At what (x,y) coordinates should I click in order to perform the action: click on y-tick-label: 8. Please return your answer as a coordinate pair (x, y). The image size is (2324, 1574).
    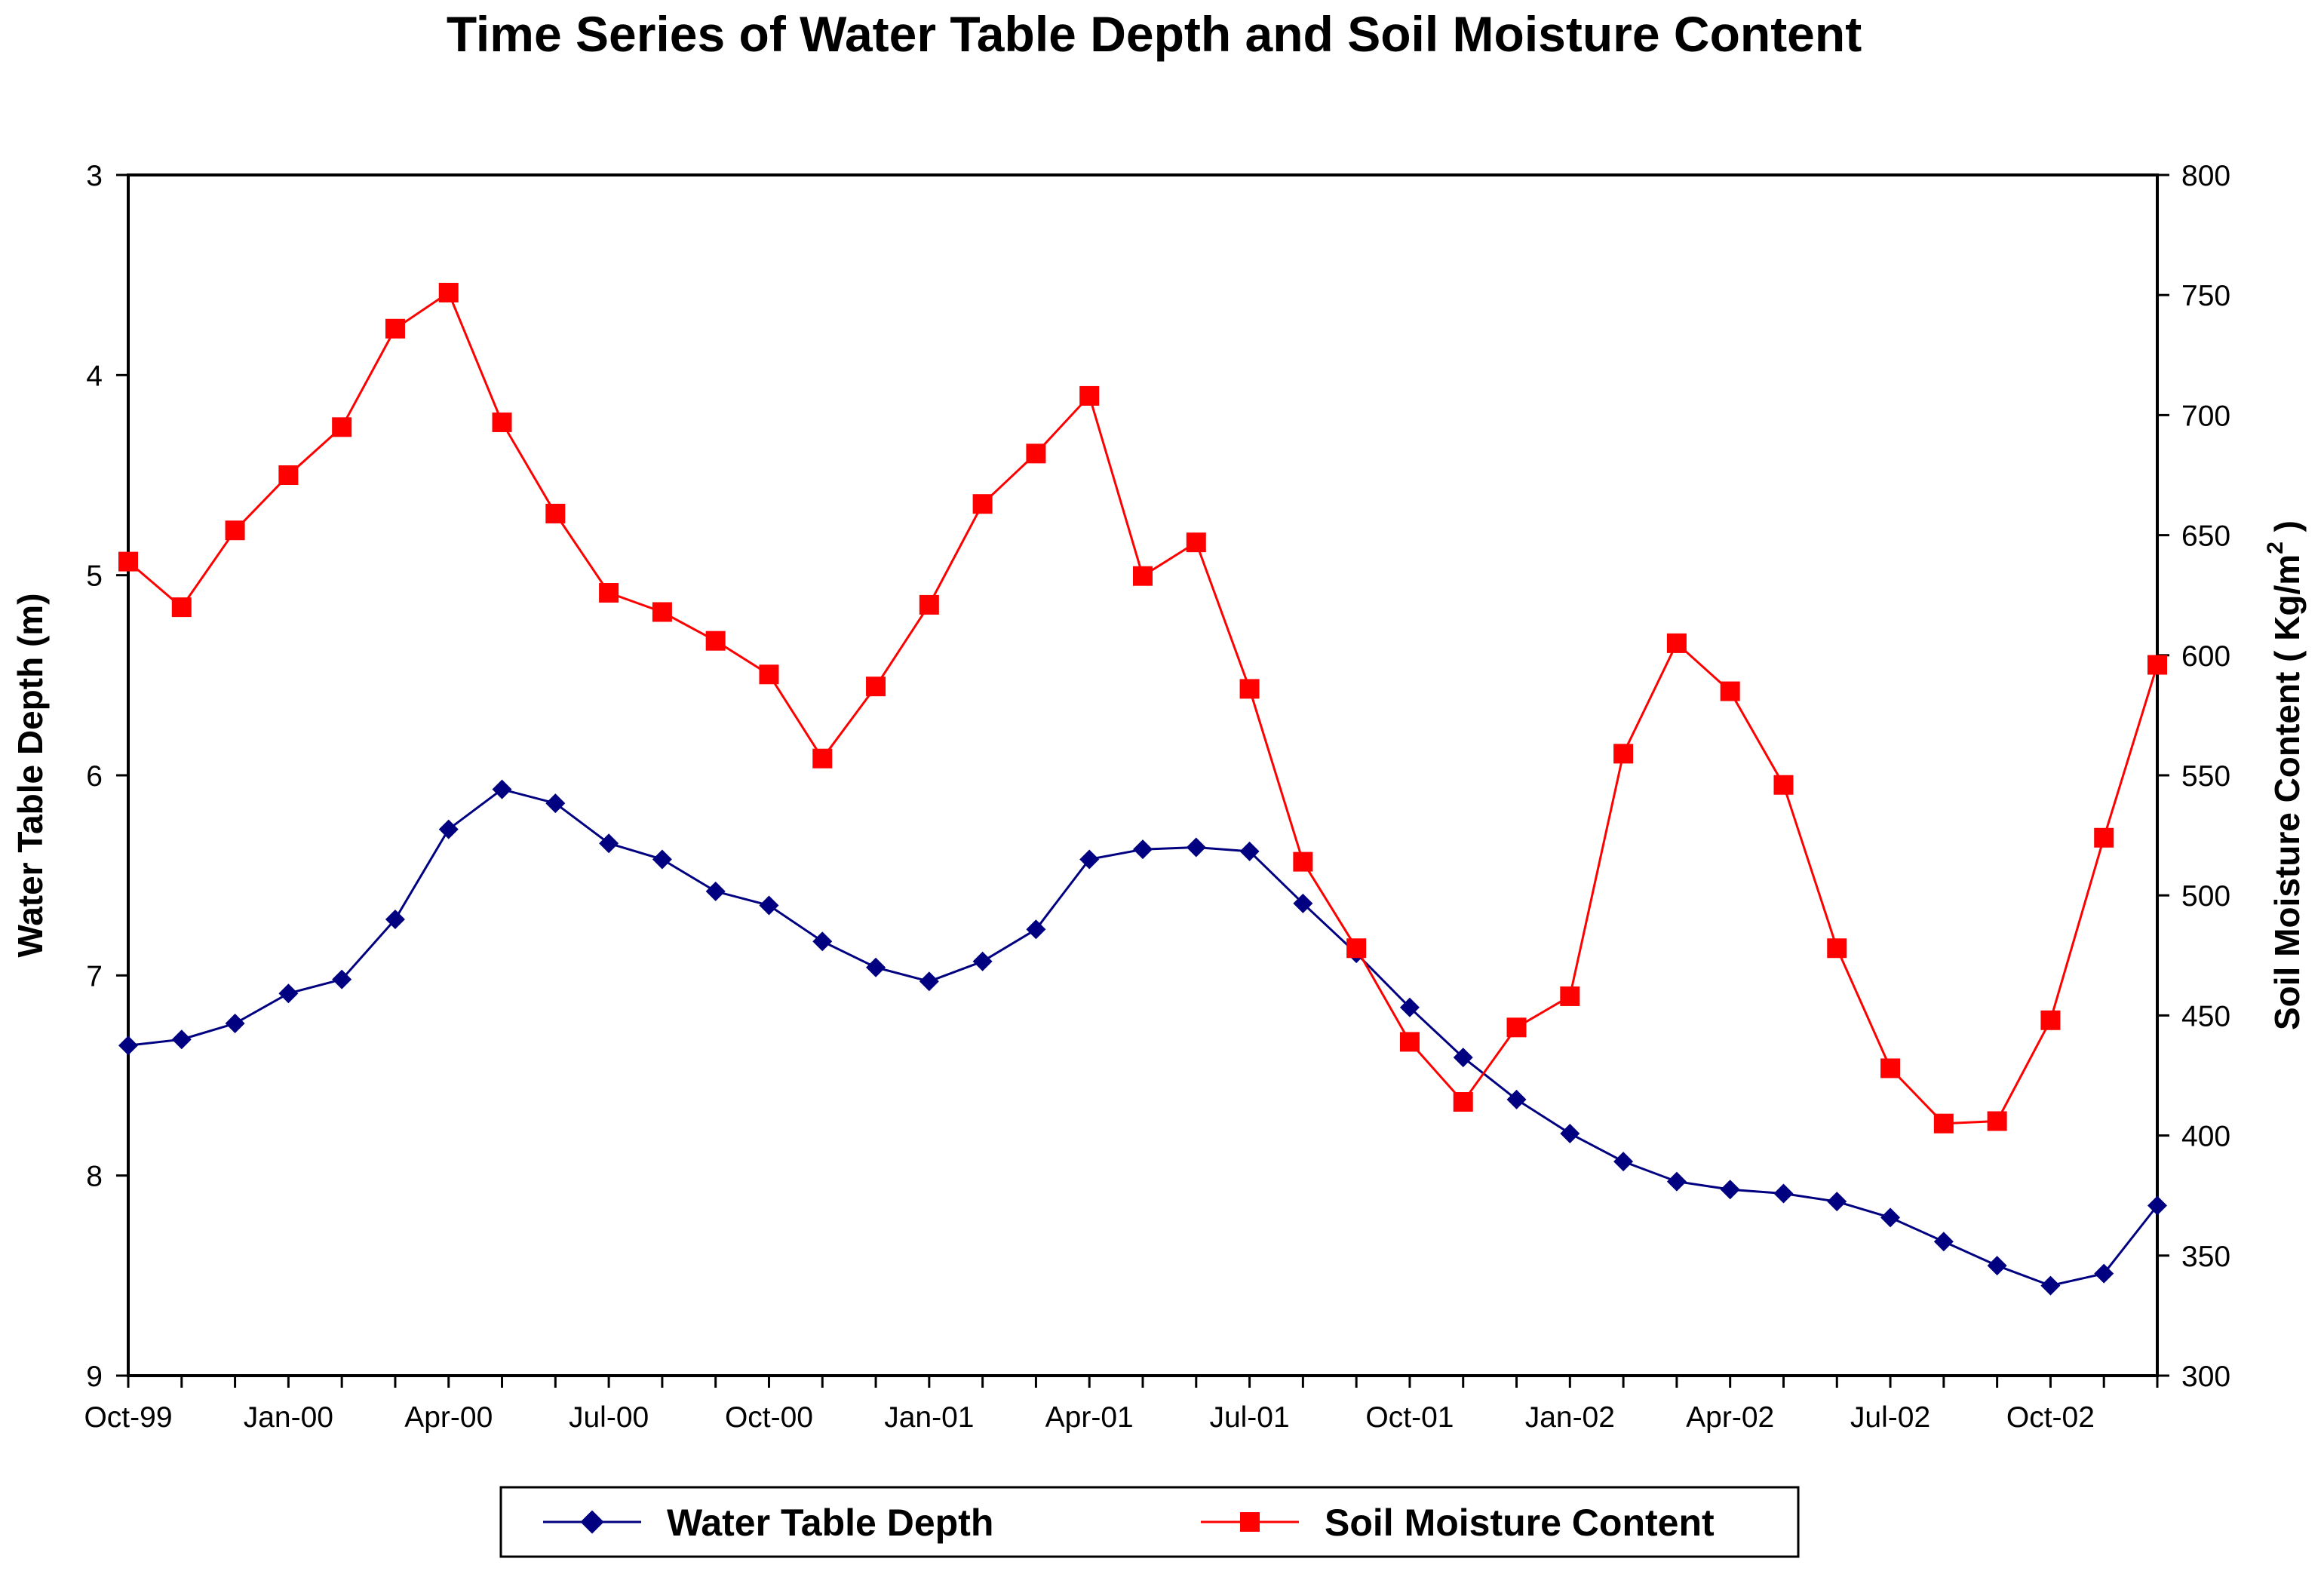
    Looking at the image, I should click on (94, 1177).